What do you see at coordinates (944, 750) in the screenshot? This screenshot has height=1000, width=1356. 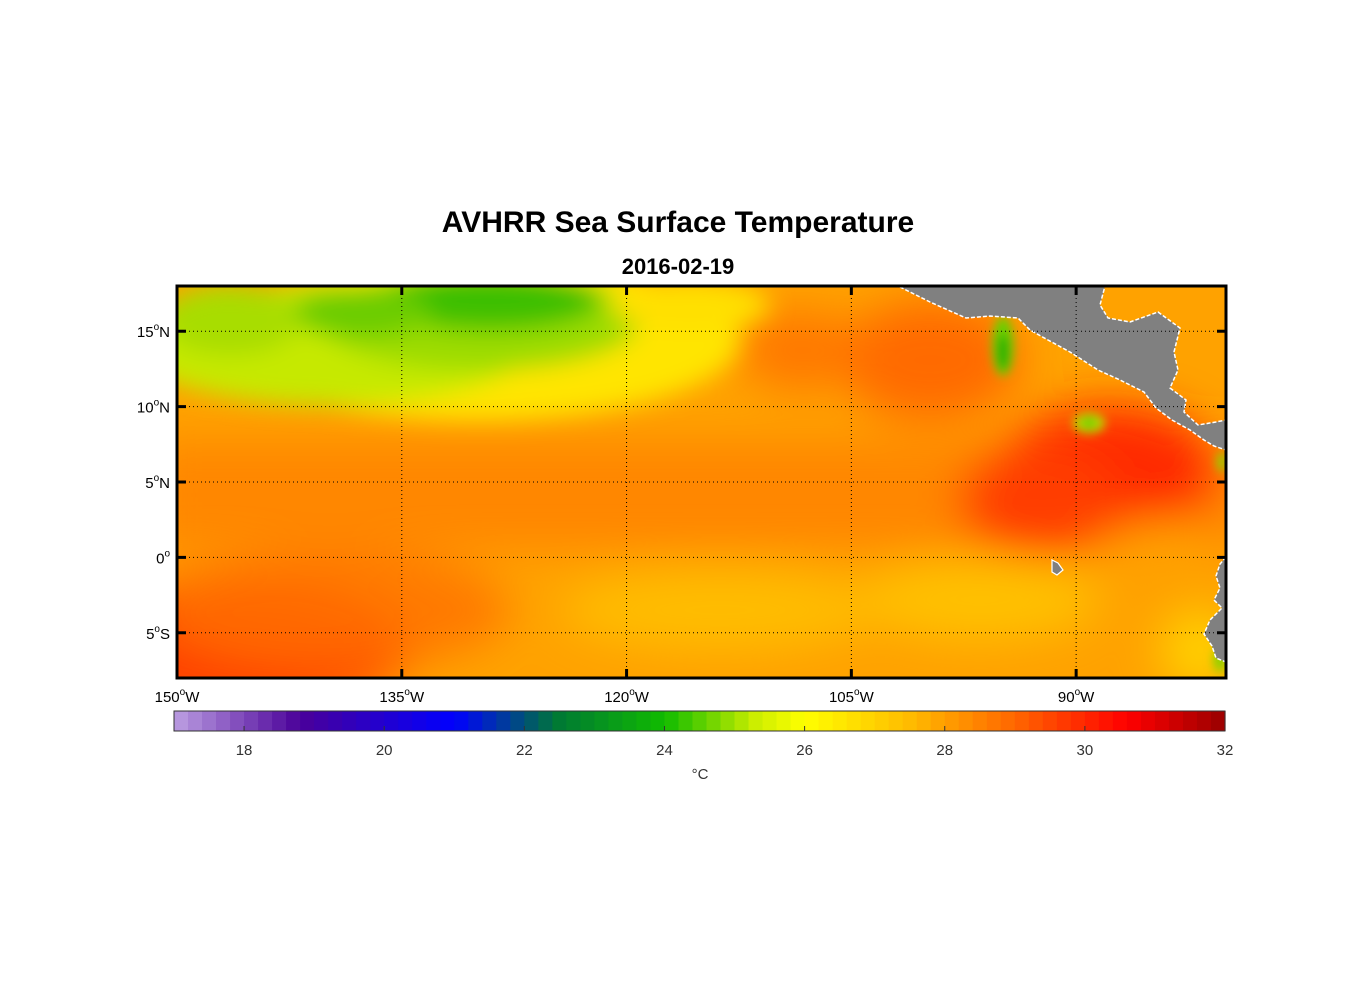 I see `colorbar-tick-label: 28` at bounding box center [944, 750].